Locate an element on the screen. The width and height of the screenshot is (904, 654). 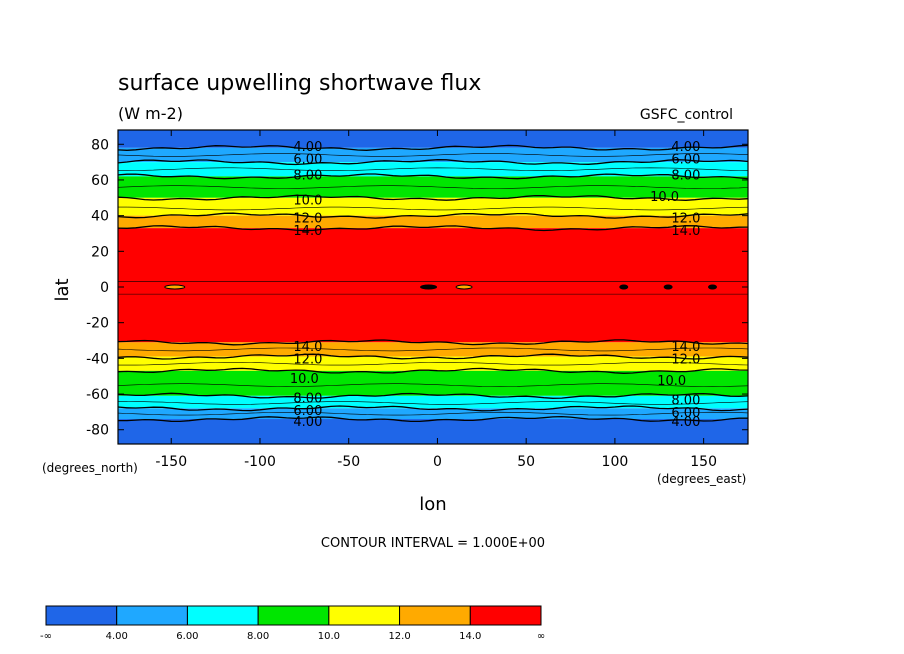
colorbar-label: 8.00 is located at coordinates (258, 636).